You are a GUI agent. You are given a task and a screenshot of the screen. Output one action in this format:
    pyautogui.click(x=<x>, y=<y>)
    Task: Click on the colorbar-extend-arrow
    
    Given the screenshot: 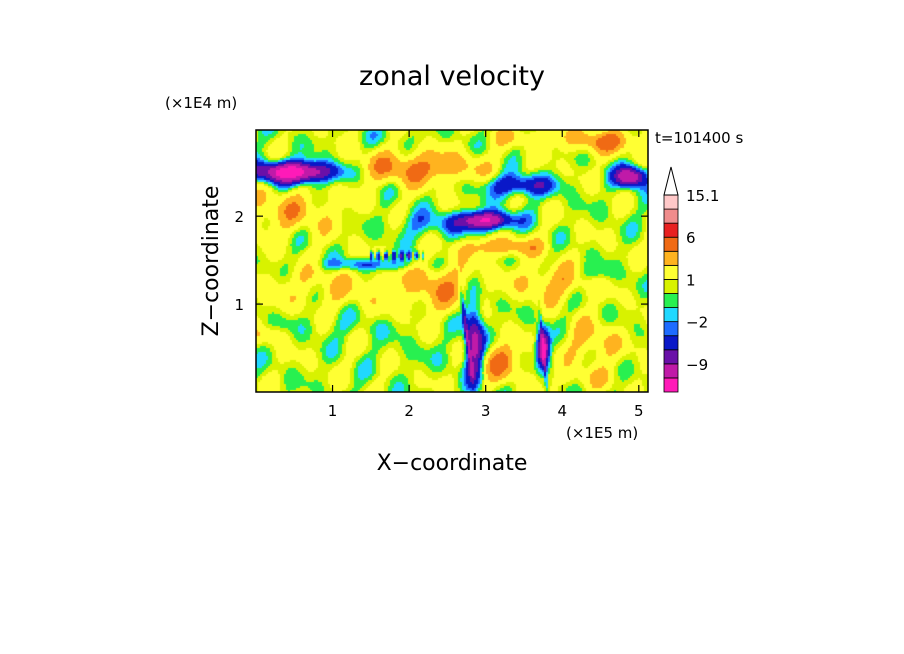 What is the action you would take?
    pyautogui.click(x=671, y=181)
    